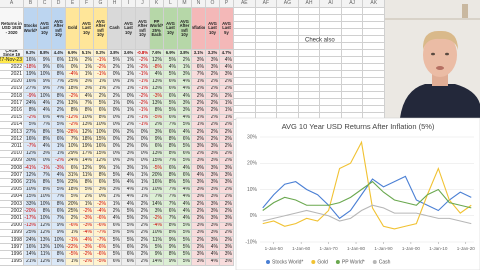 The image size is (480, 270). Describe the element at coordinates (367, 214) in the screenshot. I see `series-line` at that location.